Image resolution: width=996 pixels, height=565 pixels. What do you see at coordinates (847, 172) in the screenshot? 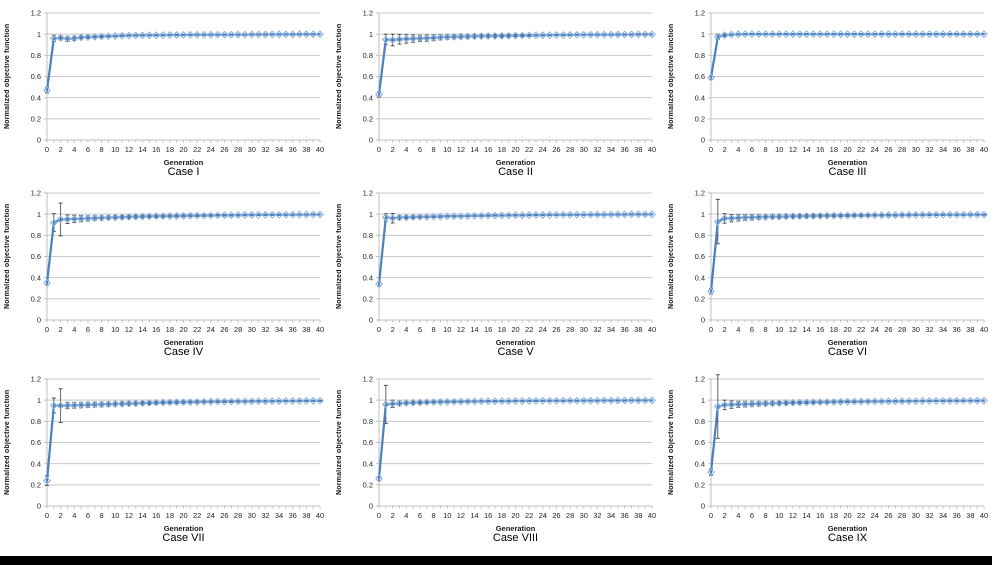
I see `chart-title: Case III` at bounding box center [847, 172].